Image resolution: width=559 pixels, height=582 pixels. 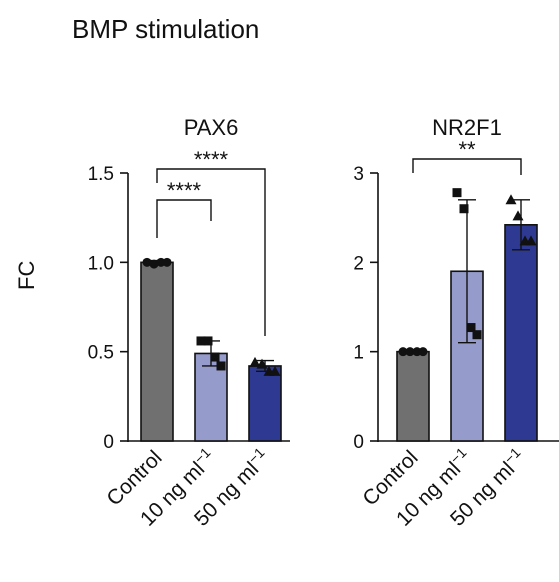 I want to click on y-tick-label: 3, so click(x=358, y=174).